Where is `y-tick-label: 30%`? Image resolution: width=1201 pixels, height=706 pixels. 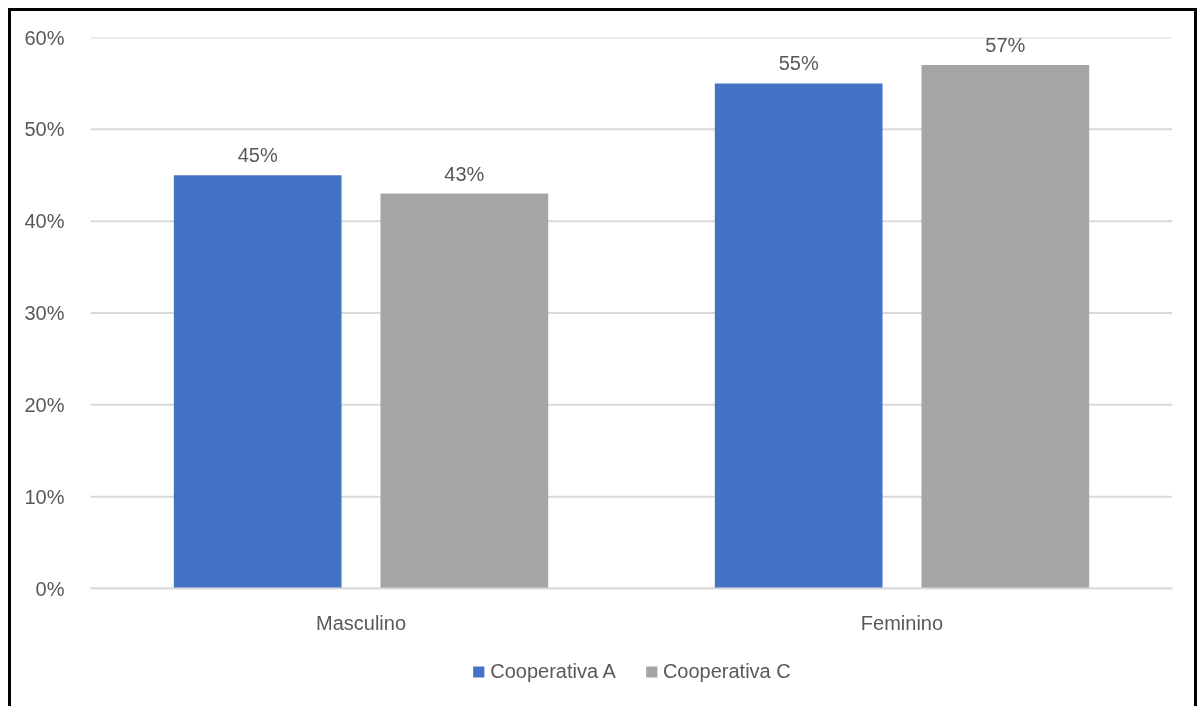
y-tick-label: 30% is located at coordinates (44, 313).